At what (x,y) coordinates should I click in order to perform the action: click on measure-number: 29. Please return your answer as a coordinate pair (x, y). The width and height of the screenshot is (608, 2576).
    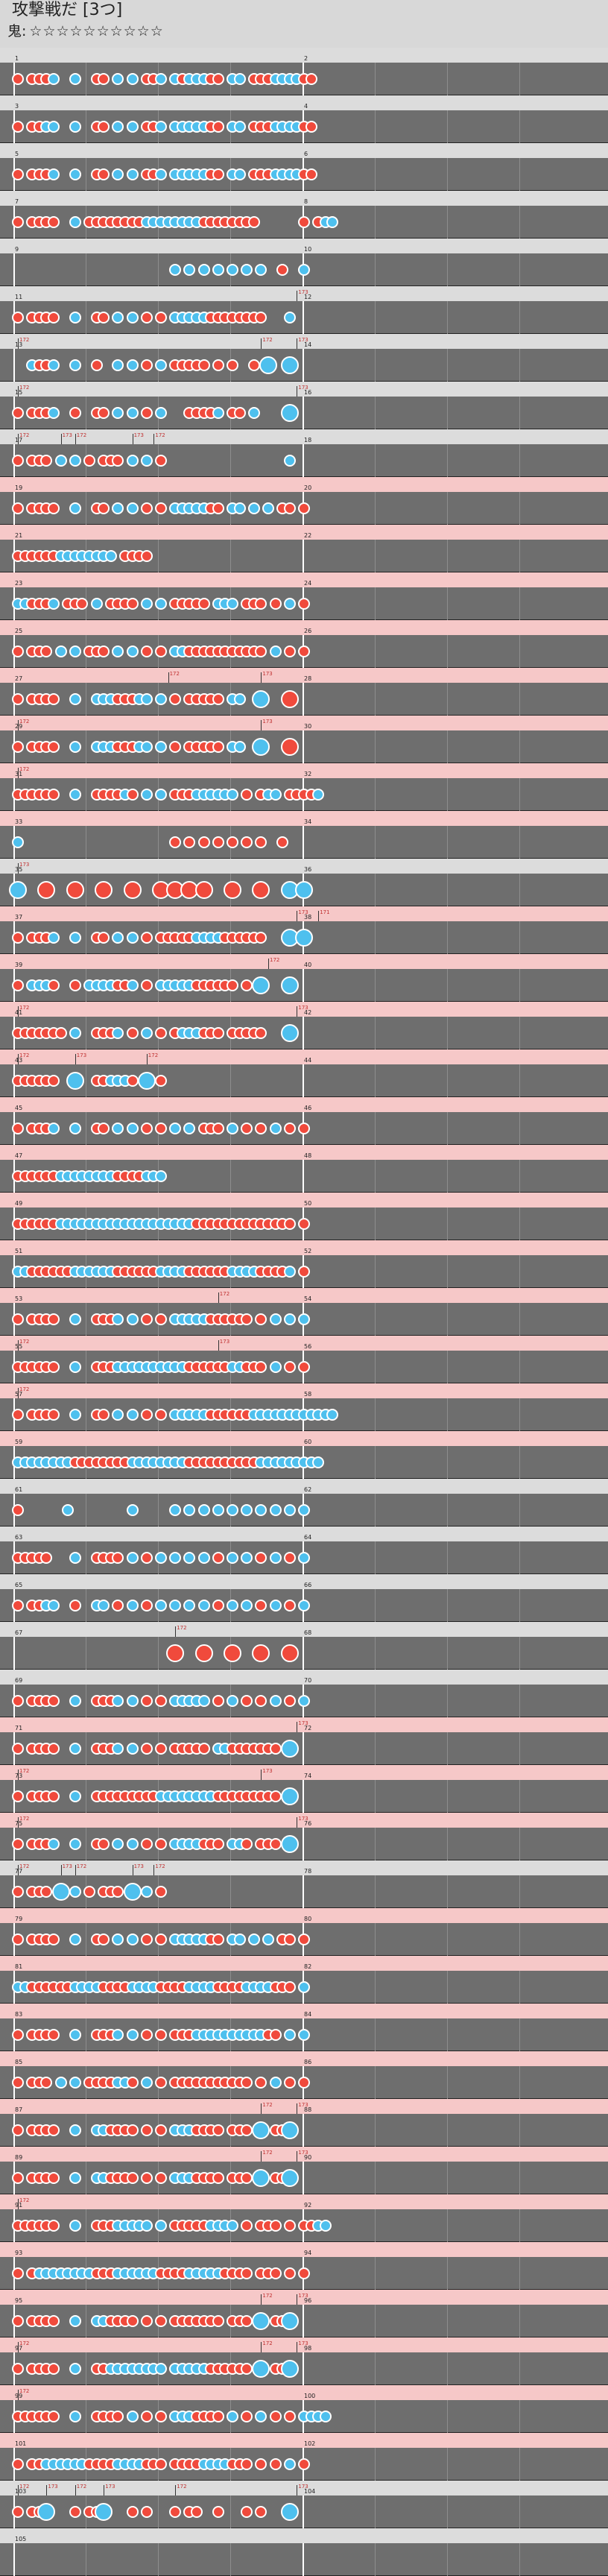
    Looking at the image, I should click on (19, 726).